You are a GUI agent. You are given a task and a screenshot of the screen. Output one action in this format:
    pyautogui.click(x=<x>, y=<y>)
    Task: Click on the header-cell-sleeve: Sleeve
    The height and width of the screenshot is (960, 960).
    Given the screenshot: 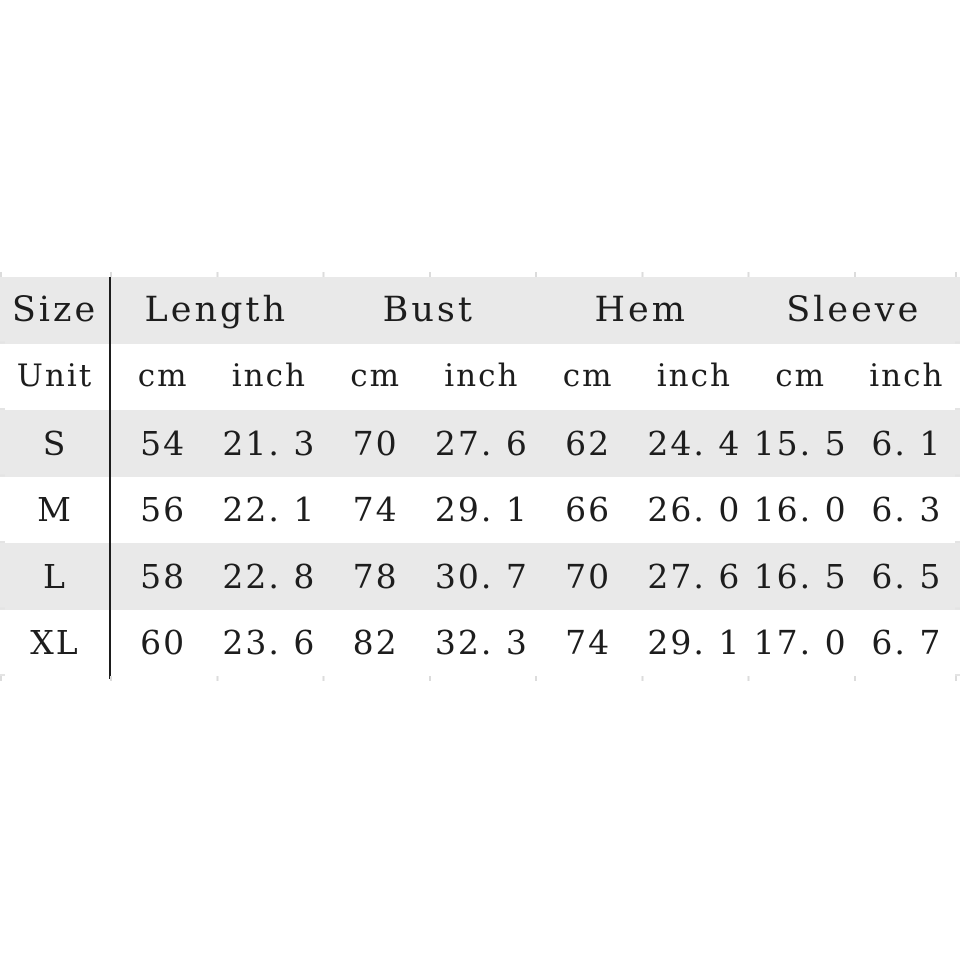 What is the action you would take?
    pyautogui.click(x=854, y=309)
    